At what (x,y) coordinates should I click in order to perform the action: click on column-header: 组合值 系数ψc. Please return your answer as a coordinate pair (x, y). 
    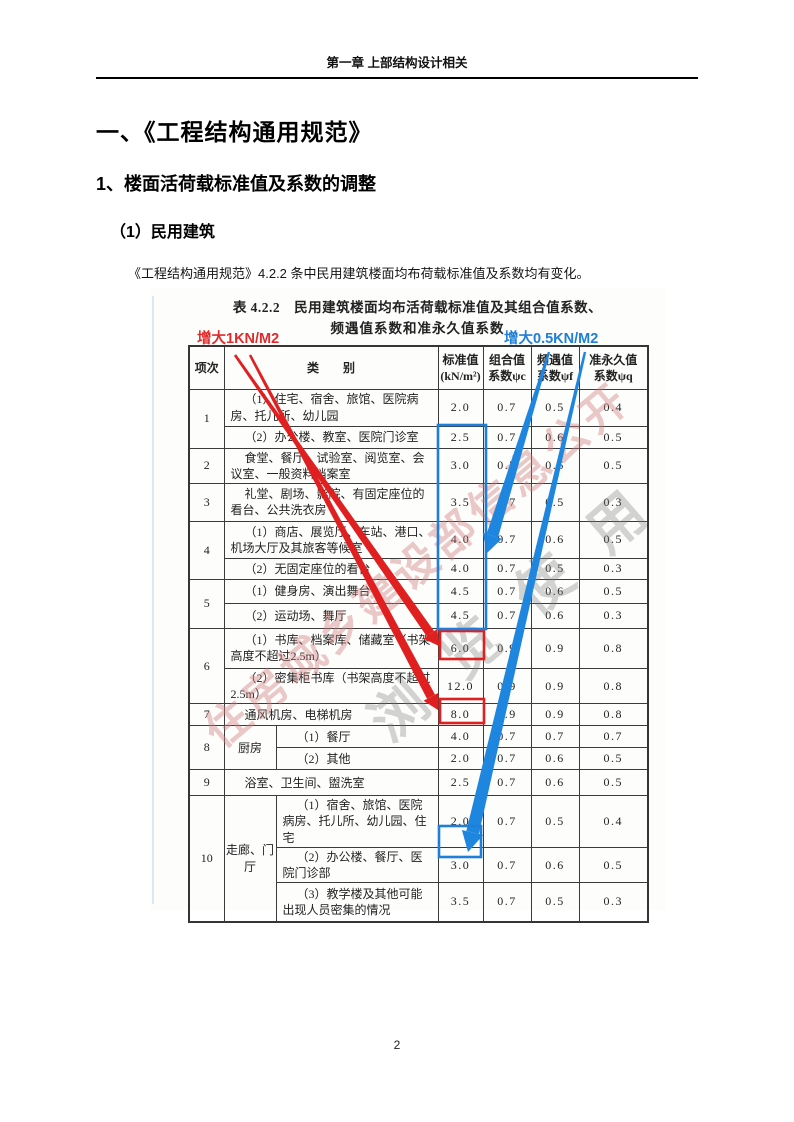
    Looking at the image, I should click on (507, 367).